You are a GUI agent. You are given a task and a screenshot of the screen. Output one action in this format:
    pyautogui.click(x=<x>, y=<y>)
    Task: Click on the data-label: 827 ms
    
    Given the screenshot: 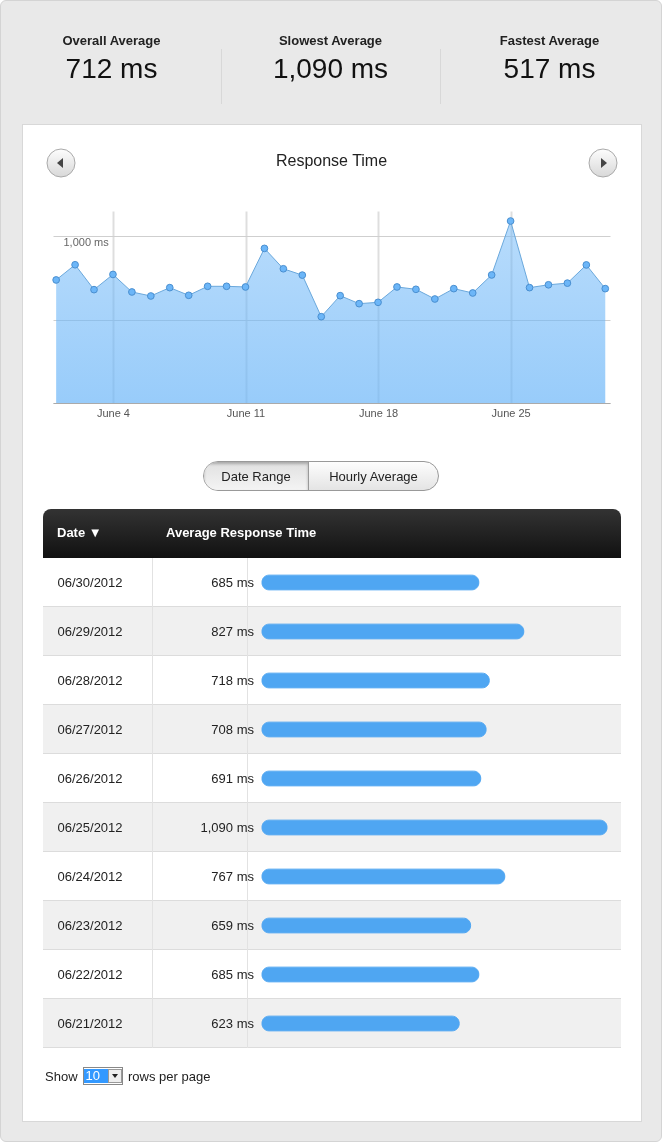 What is the action you would take?
    pyautogui.click(x=233, y=631)
    